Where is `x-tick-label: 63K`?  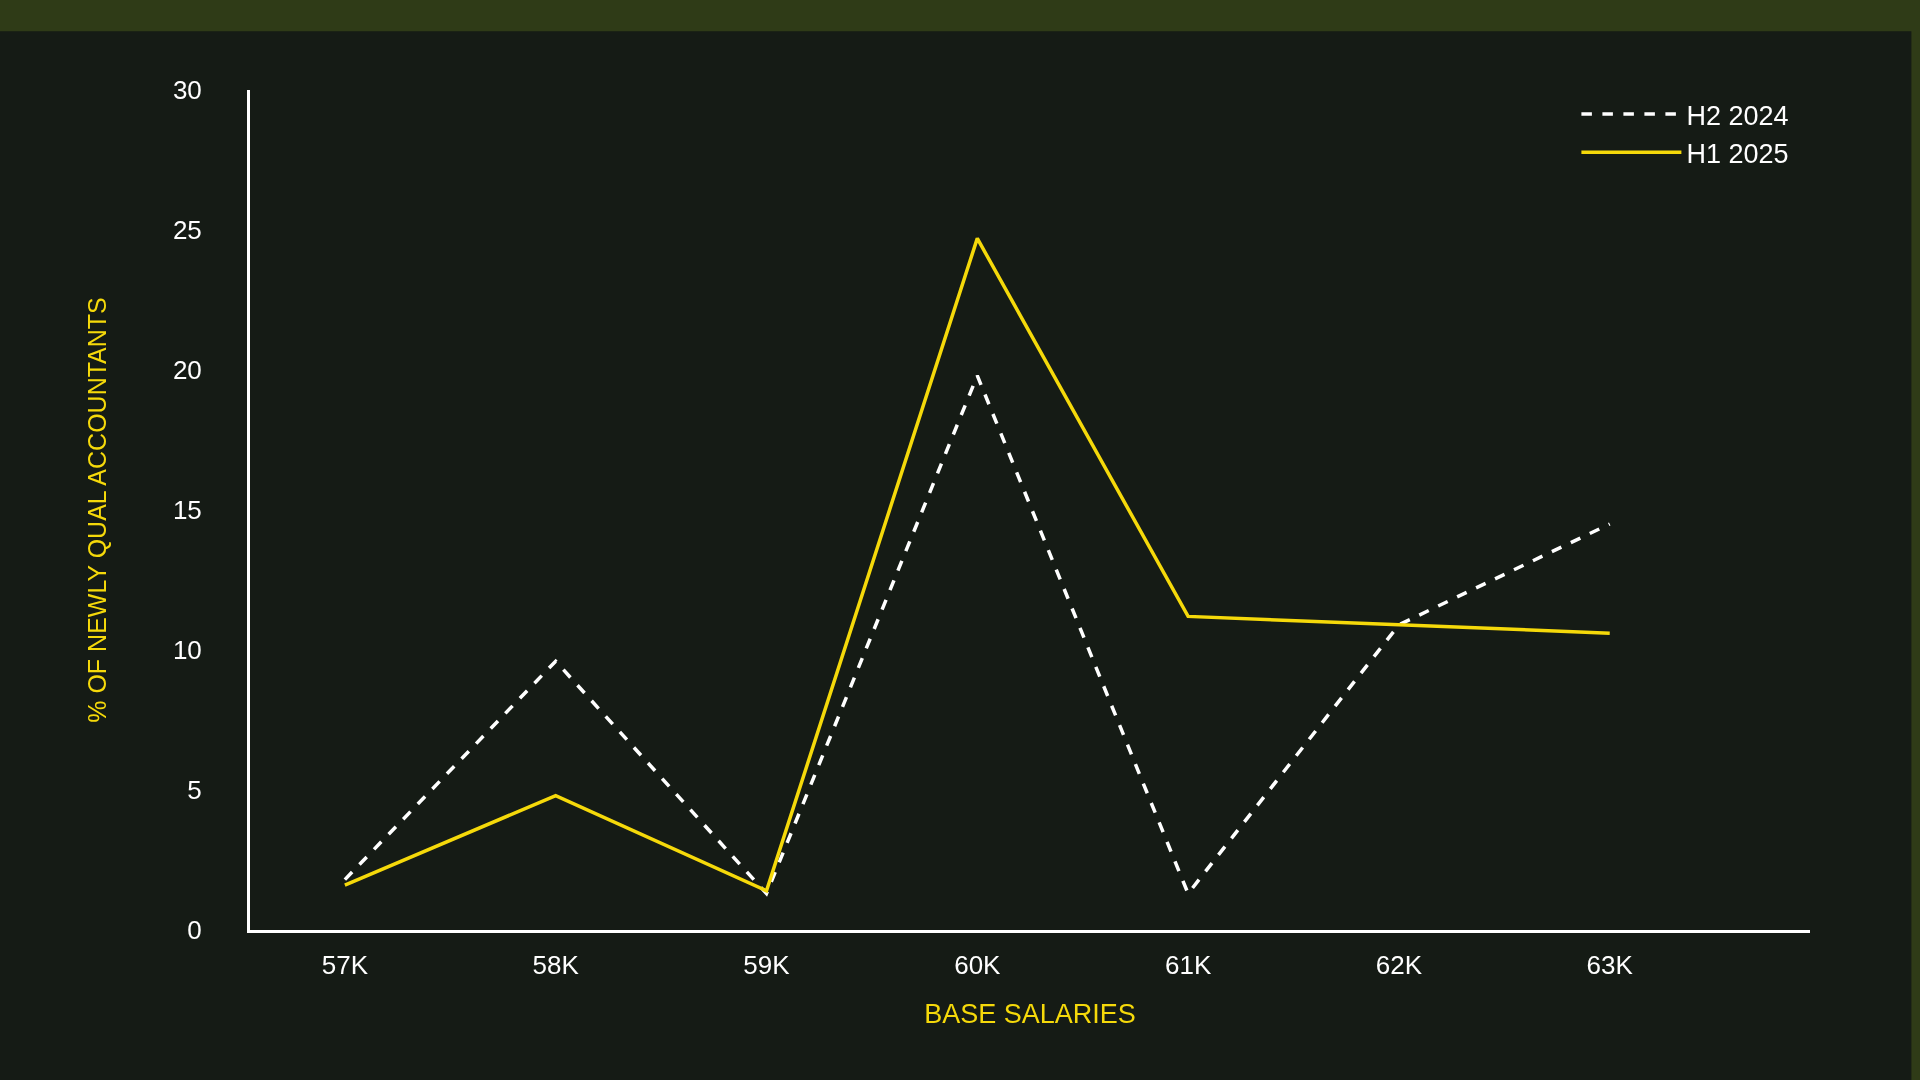 x-tick-label: 63K is located at coordinates (1610, 965).